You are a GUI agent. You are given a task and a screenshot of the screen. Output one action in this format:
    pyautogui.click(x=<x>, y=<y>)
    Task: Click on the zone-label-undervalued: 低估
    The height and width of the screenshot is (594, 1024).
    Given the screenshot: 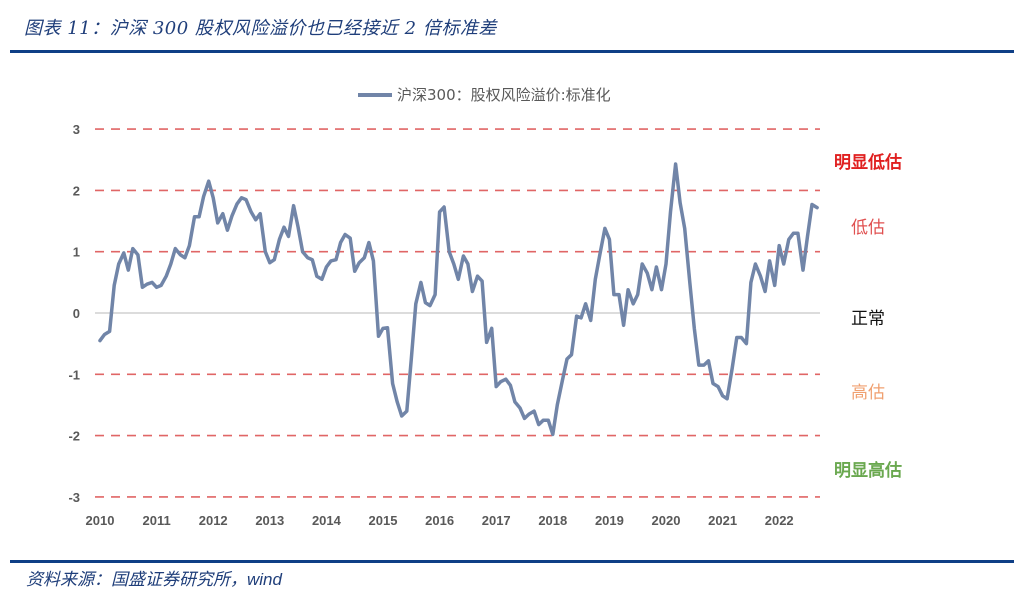 What is the action you would take?
    pyautogui.click(x=868, y=228)
    